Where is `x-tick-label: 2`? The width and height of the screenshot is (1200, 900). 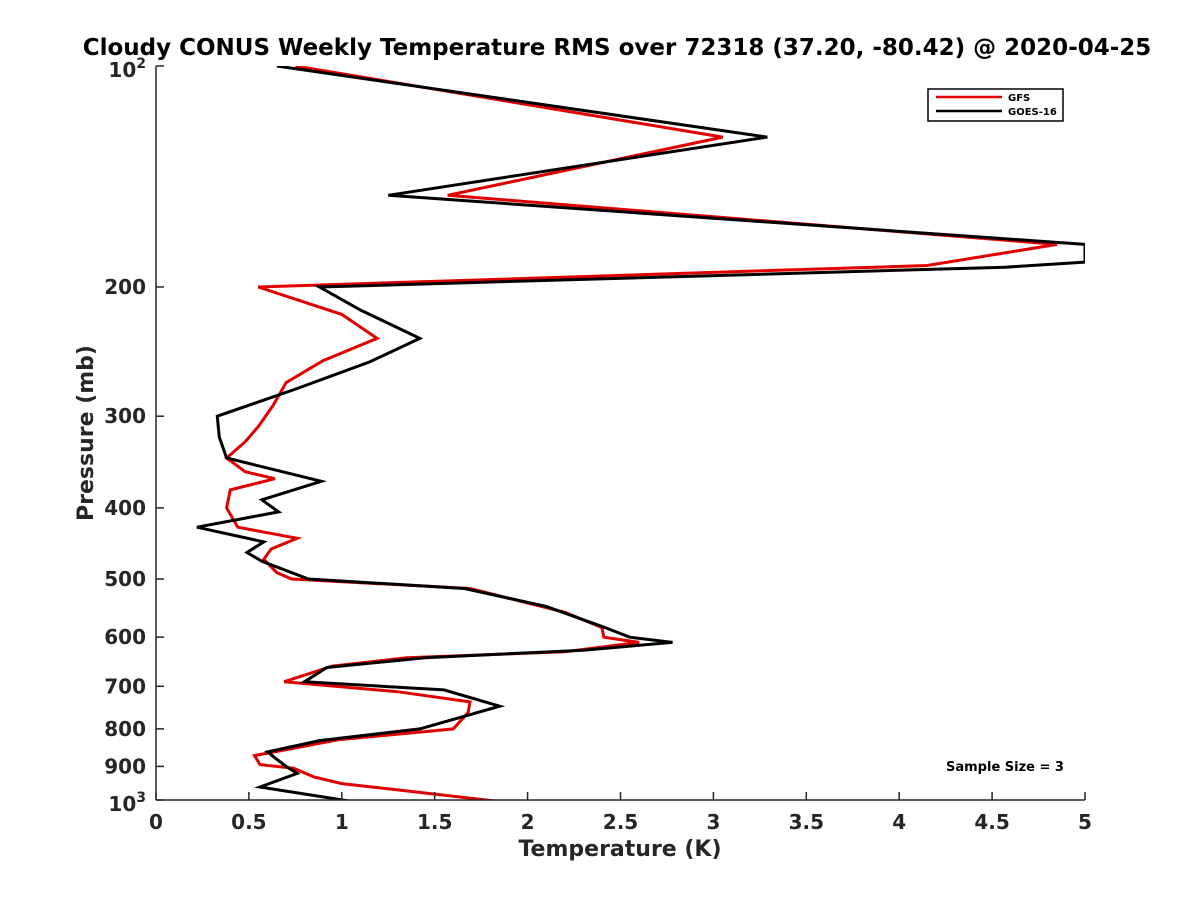
x-tick-label: 2 is located at coordinates (528, 822).